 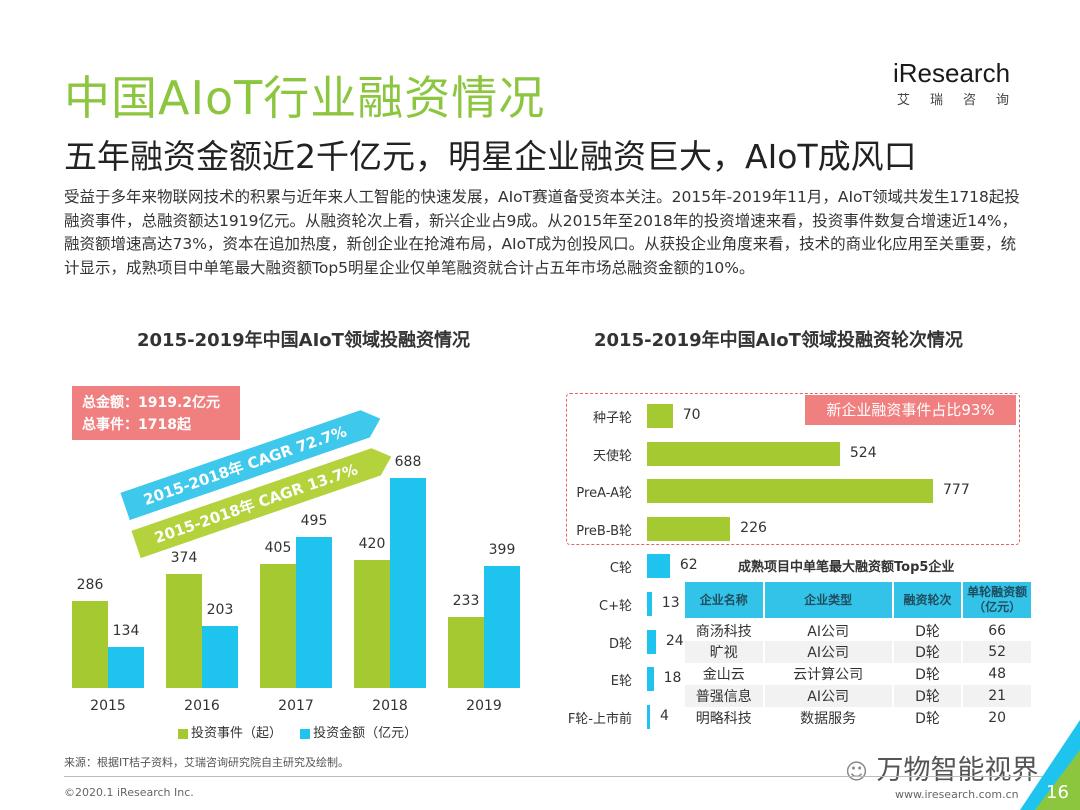 I want to click on data-label: 134, so click(x=126, y=631).